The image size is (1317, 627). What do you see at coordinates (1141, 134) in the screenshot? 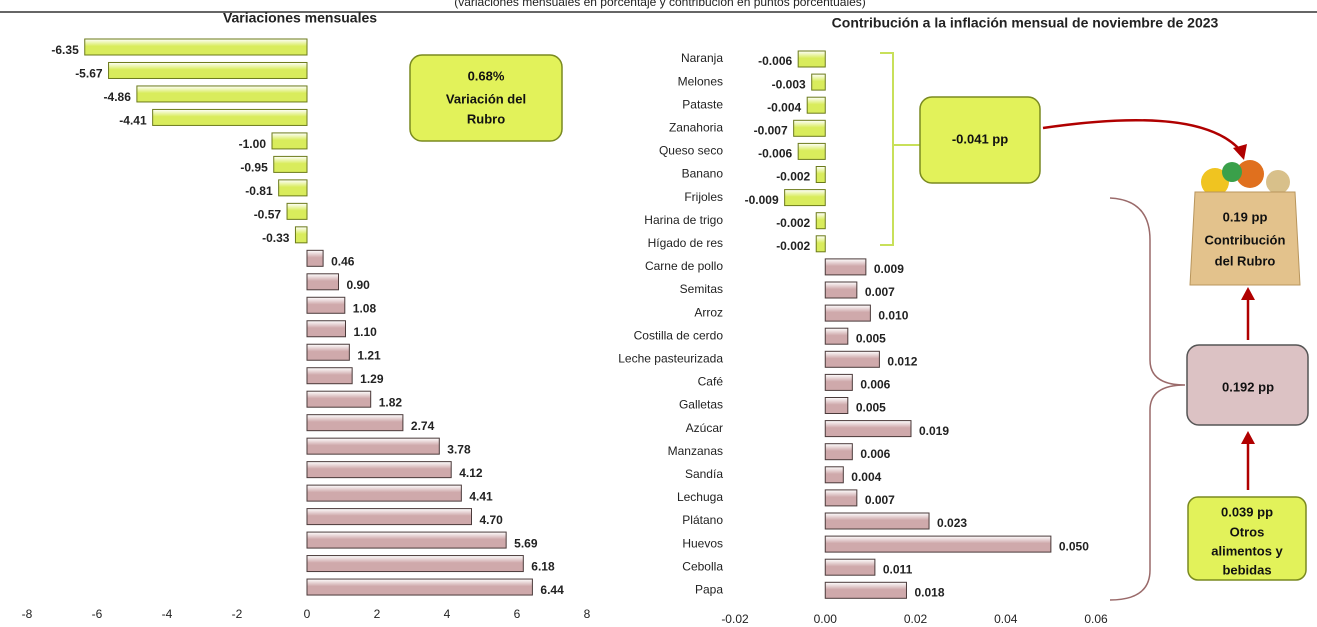
I see `arrow` at bounding box center [1141, 134].